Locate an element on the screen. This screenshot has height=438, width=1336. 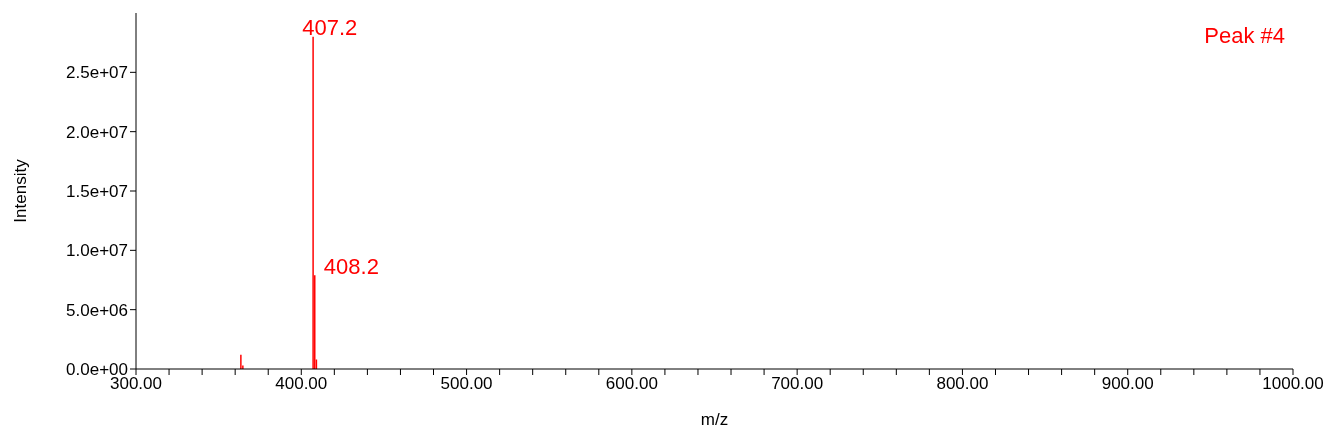
annotation: 408.2 is located at coordinates (351, 266).